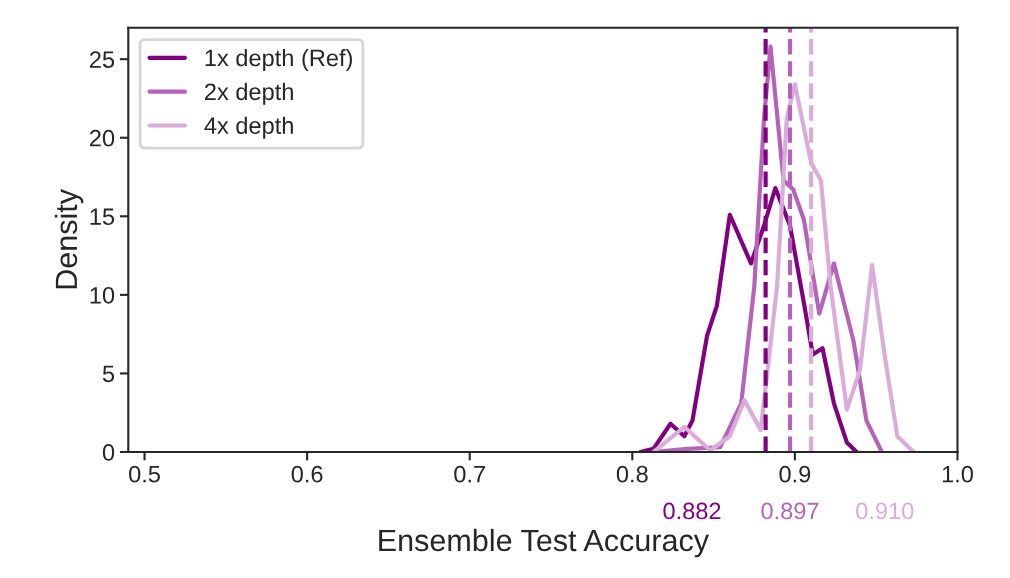 The height and width of the screenshot is (578, 1010). What do you see at coordinates (108, 452) in the screenshot?
I see `y-tick-label: 0` at bounding box center [108, 452].